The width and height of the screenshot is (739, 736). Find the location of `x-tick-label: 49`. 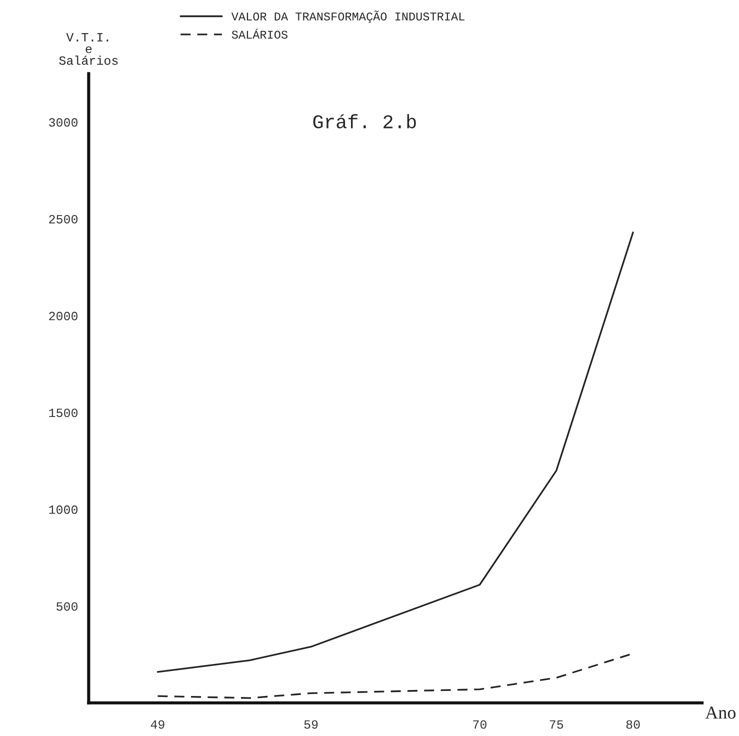

x-tick-label: 49 is located at coordinates (157, 724).